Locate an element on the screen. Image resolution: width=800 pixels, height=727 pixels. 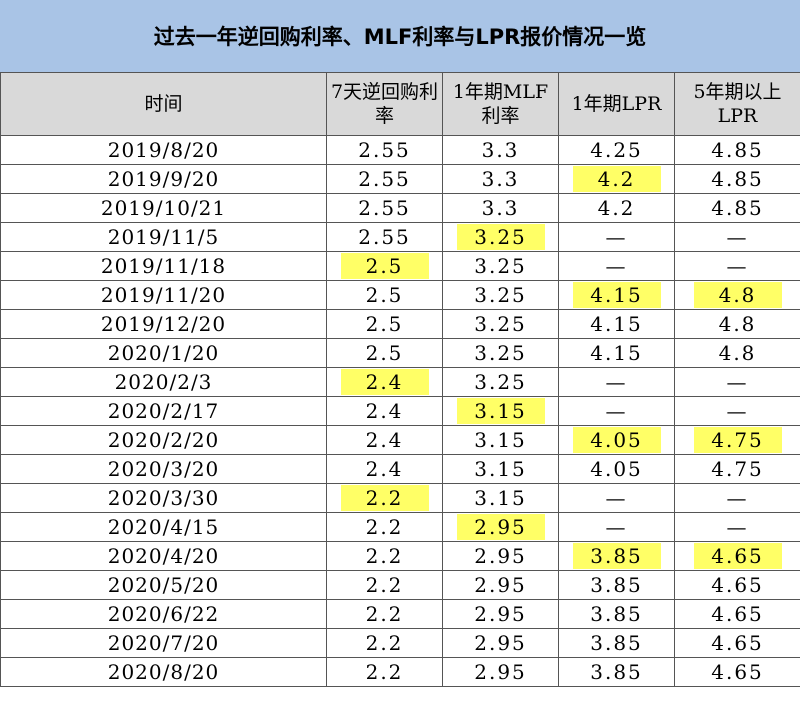
highlighted-value: 2.2 is located at coordinates (384, 498).